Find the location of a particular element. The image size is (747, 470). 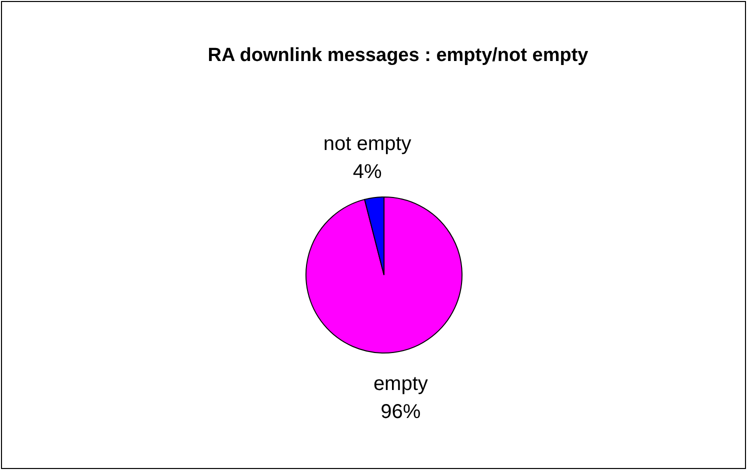

slice-label: empty is located at coordinates (400, 383).